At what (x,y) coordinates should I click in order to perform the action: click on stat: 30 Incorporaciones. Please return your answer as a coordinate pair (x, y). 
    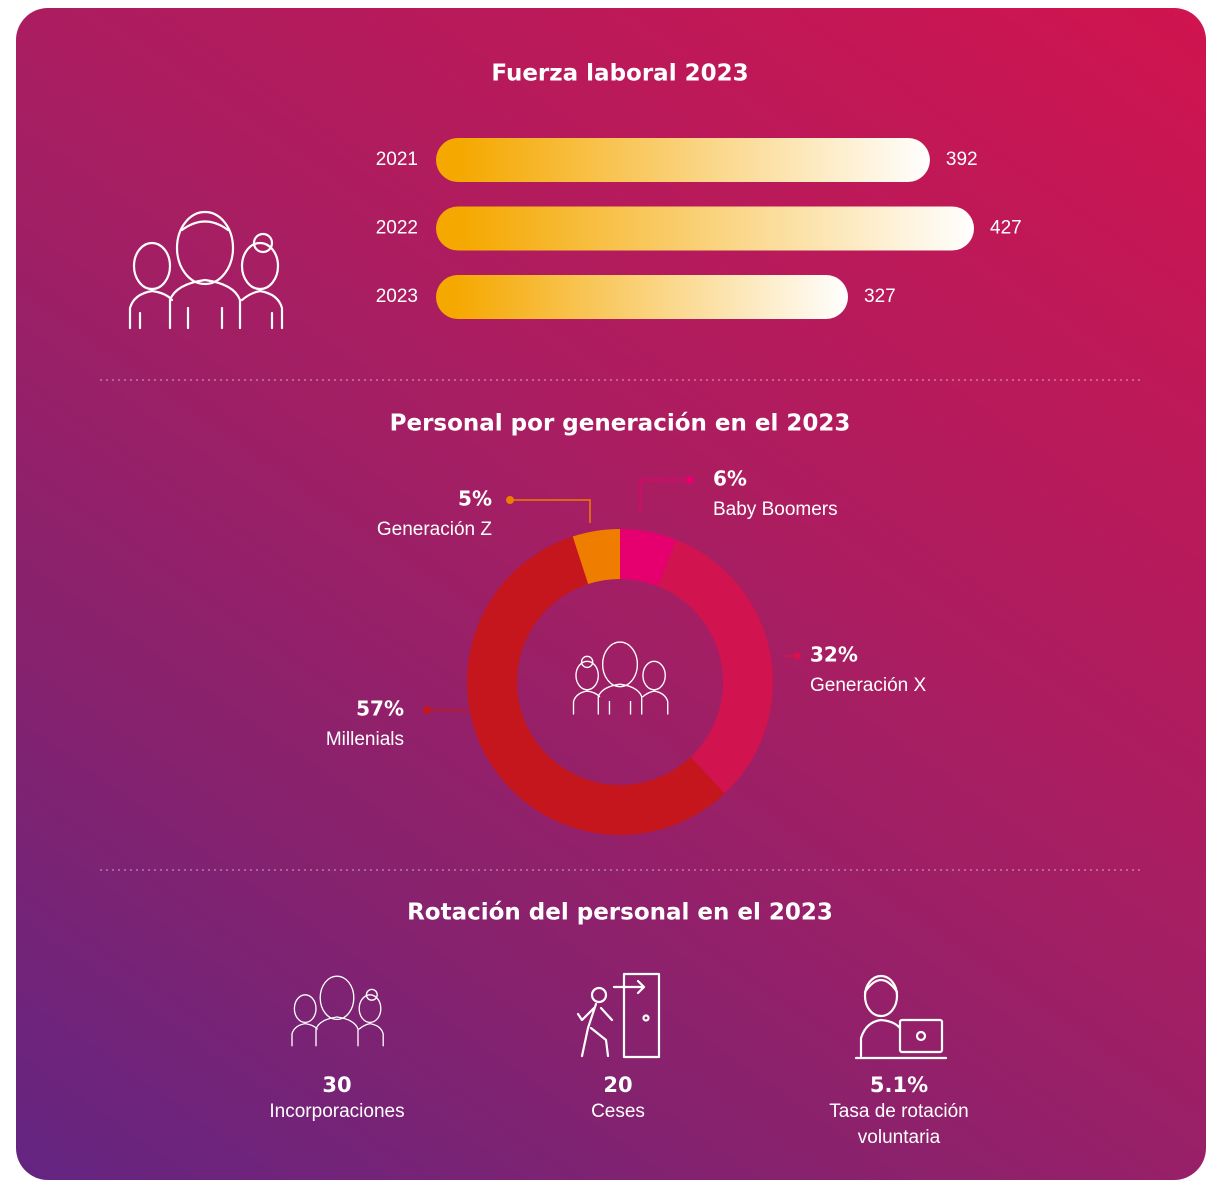
    Looking at the image, I should click on (337, 1099).